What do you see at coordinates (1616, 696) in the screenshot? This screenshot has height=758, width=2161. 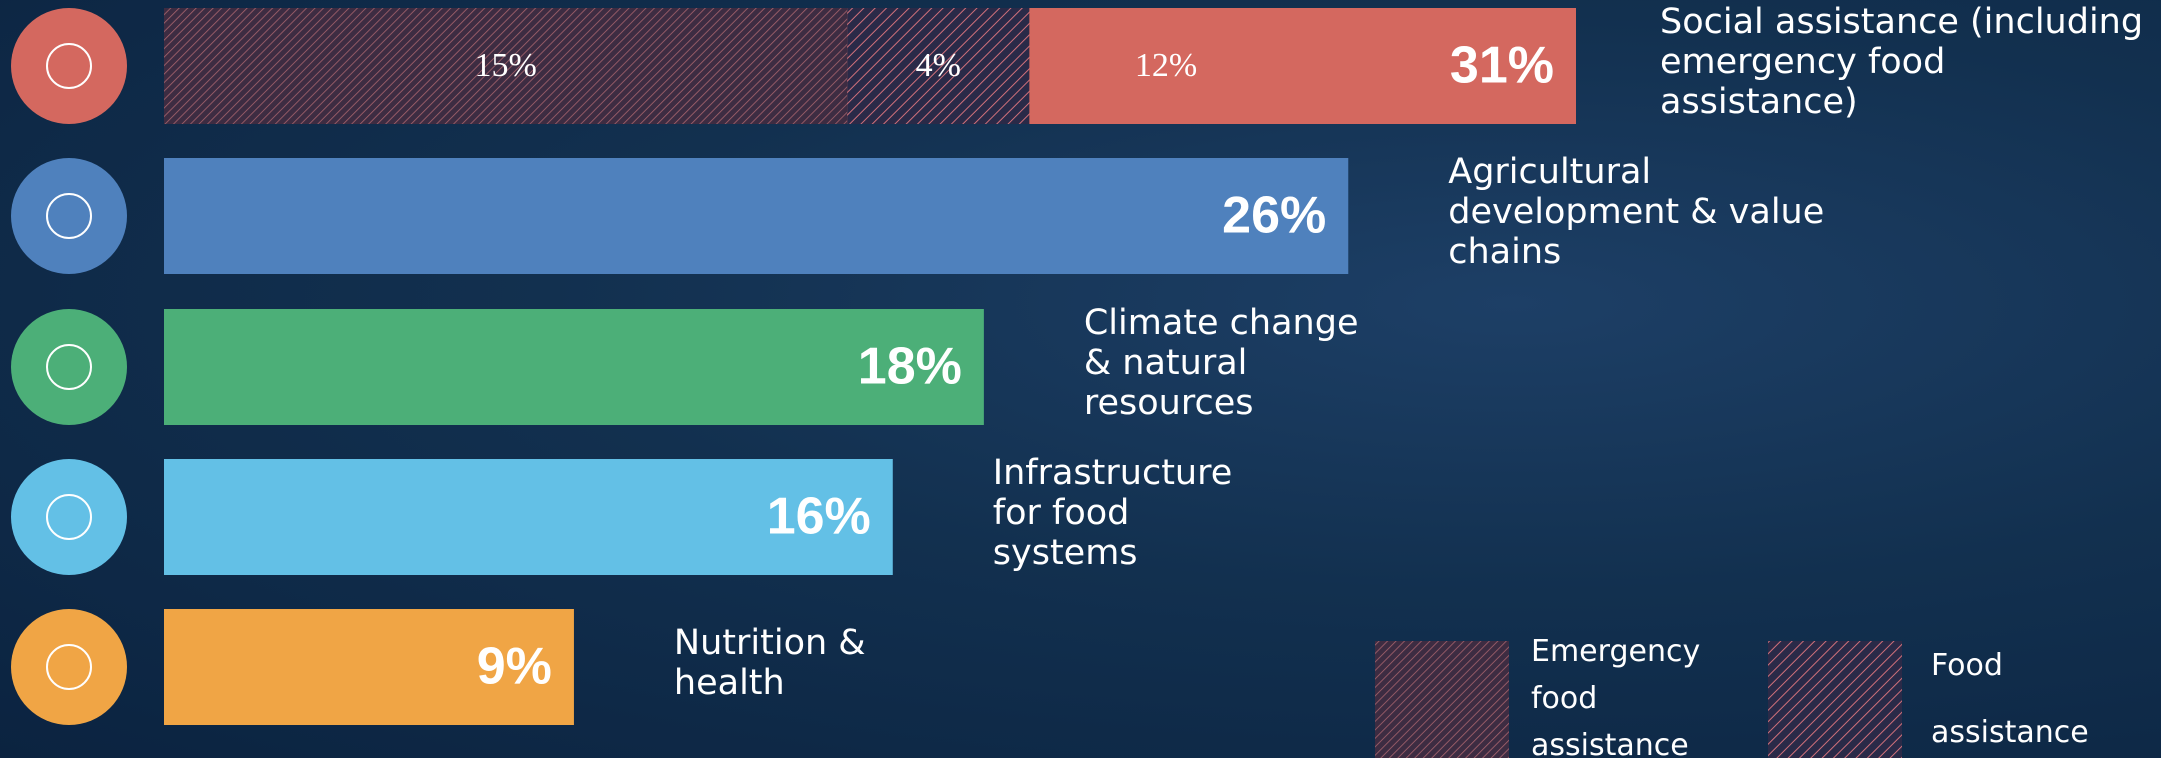 I see `legend-label: Emergency food assistance` at bounding box center [1616, 696].